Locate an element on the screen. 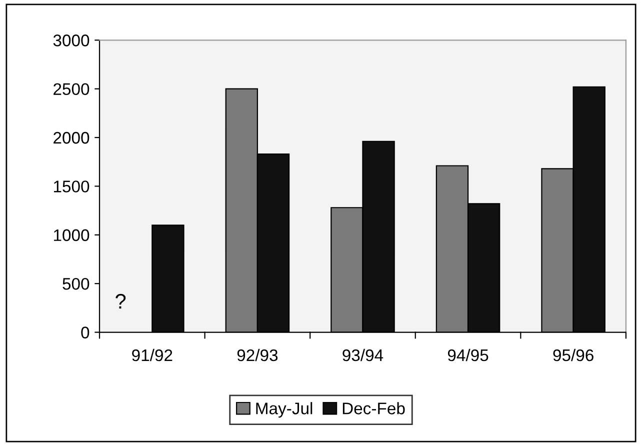 The image size is (642, 446). y-tick-label: 500 is located at coordinates (76, 284).